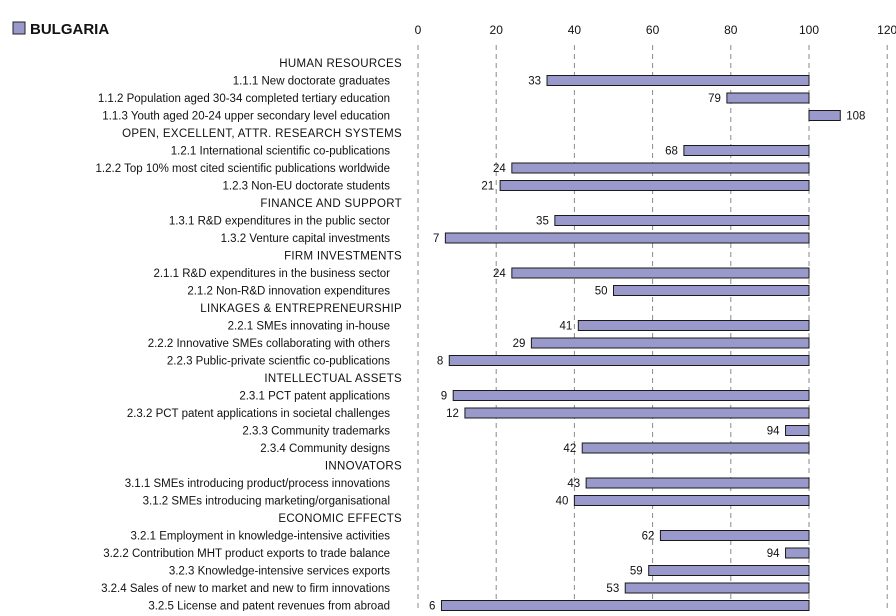  I want to click on chart-title: BULGARIA, so click(69, 29).